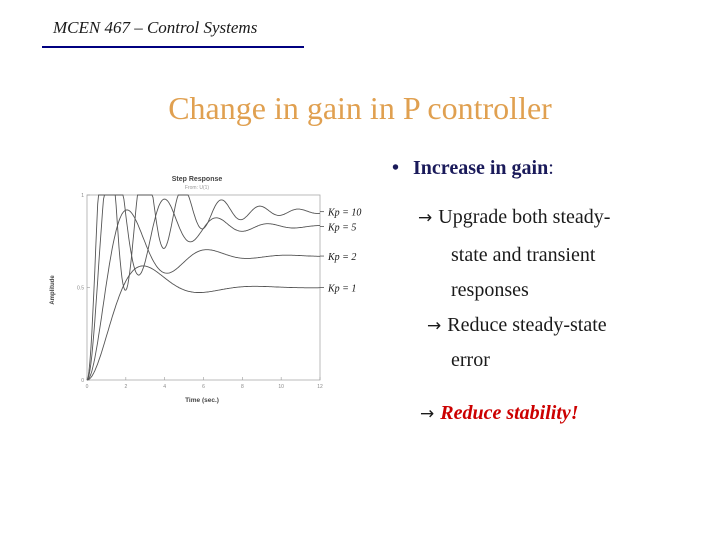  What do you see at coordinates (203, 387) in the screenshot?
I see `x-tick-label: 6` at bounding box center [203, 387].